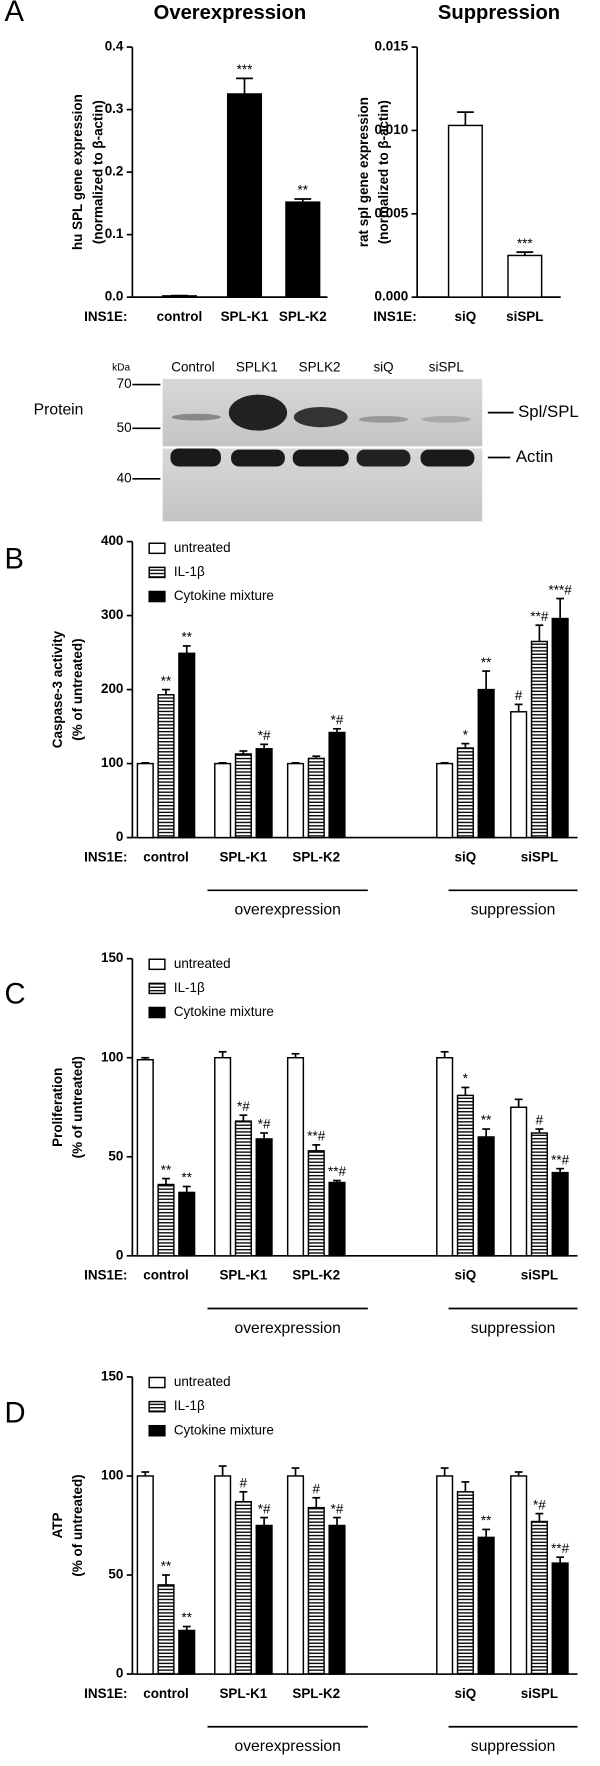  Describe the element at coordinates (114, 296) in the screenshot. I see `y-tick-label: 0.0` at that location.